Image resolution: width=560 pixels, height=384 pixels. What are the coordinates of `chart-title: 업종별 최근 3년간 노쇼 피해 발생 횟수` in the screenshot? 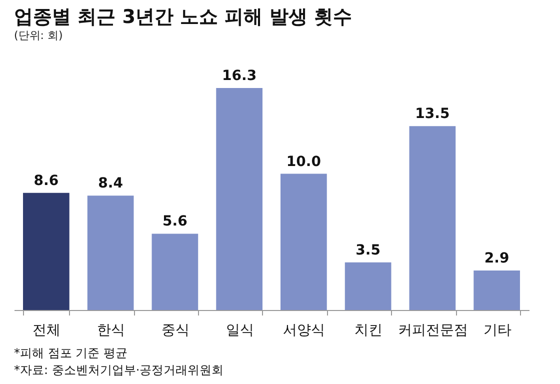 It's located at (183, 17).